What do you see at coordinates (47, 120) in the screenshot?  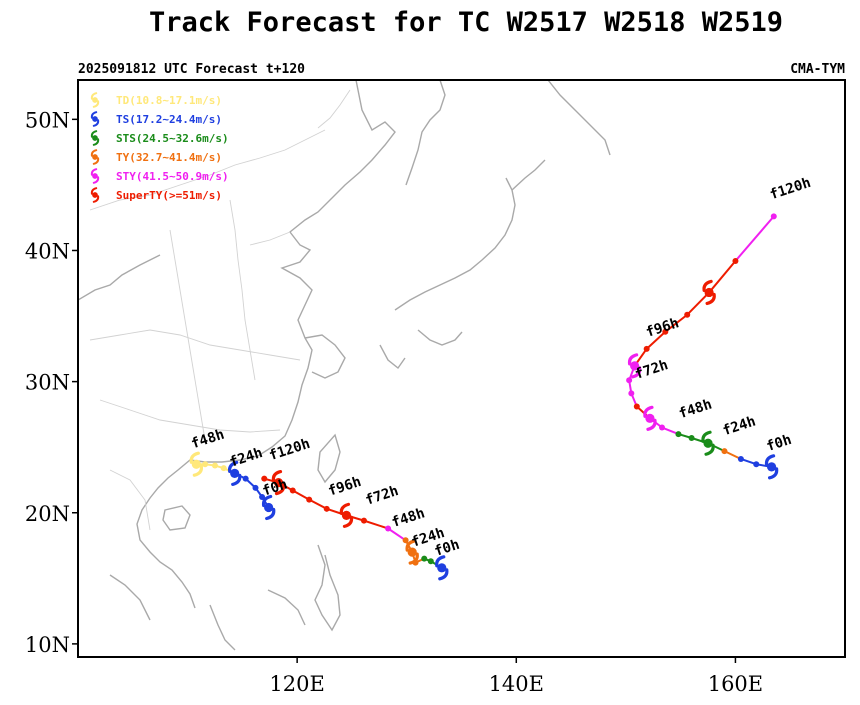 I see `y-tick-label: 50N` at bounding box center [47, 120].